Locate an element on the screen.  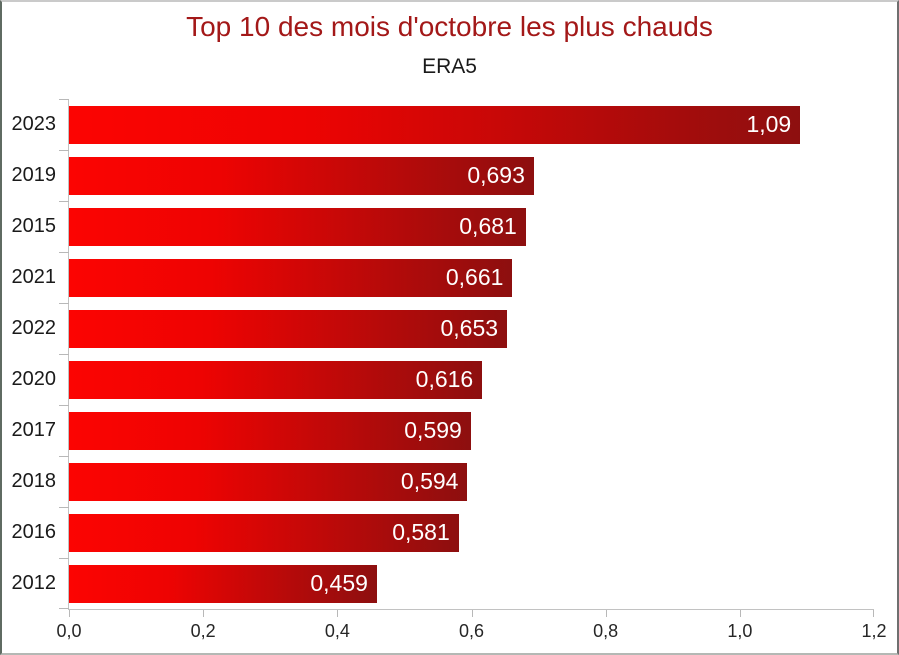
value-label: 0,616 is located at coordinates (444, 379).